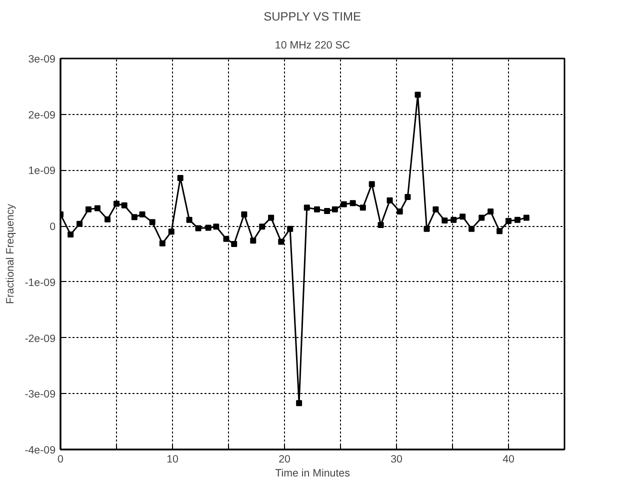  What do you see at coordinates (40, 338) in the screenshot?
I see `y-tick-label: -2e-09` at bounding box center [40, 338].